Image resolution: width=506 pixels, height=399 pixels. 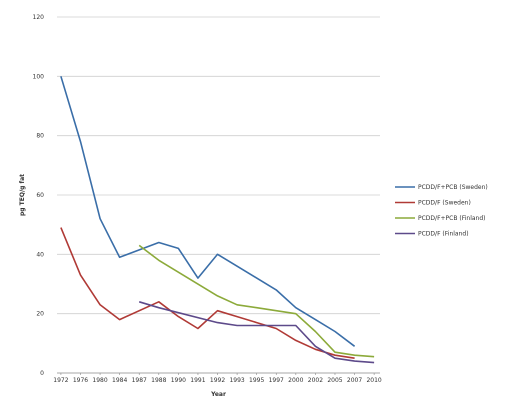 What do you see at coordinates (99, 380) in the screenshot?
I see `x-tick-label: 1980` at bounding box center [99, 380].